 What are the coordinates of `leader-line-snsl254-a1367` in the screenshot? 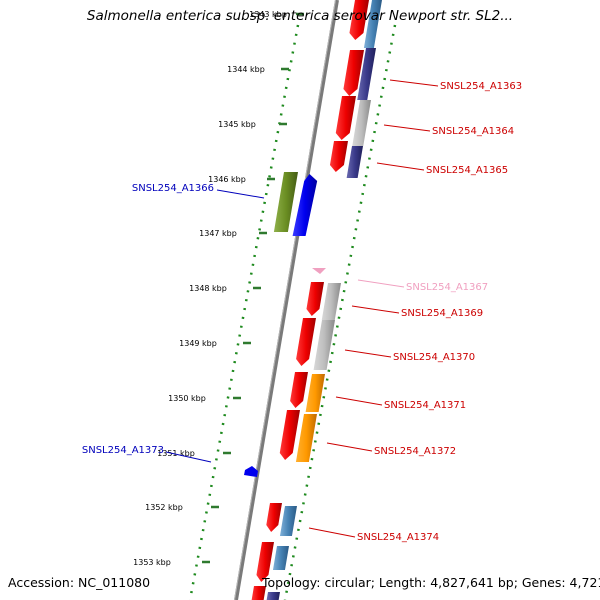 It's located at (381, 283).